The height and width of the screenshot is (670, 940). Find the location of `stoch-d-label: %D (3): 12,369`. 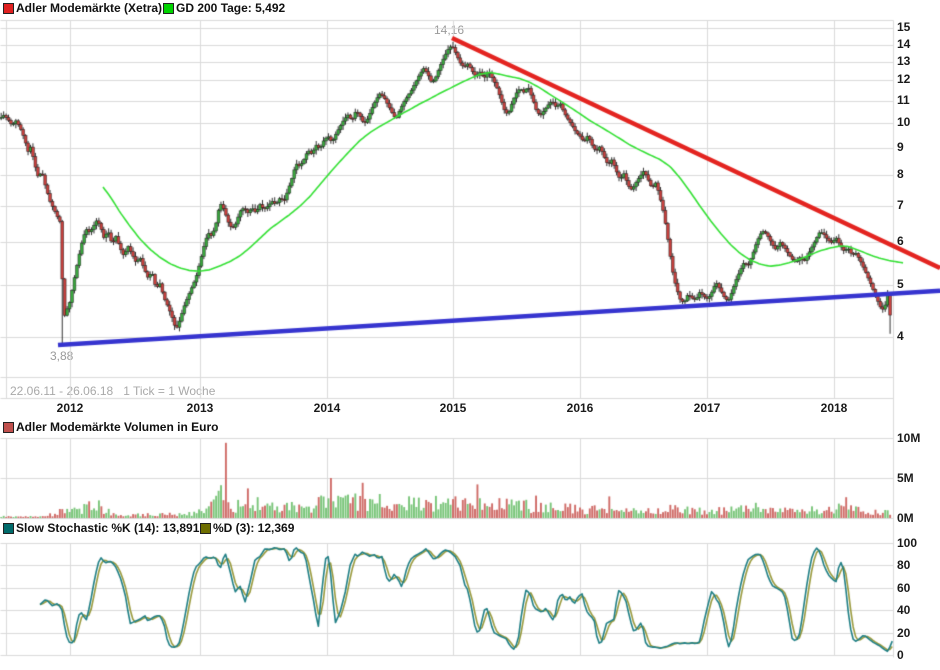

stoch-d-label: %D (3): 12,369 is located at coordinates (254, 528).